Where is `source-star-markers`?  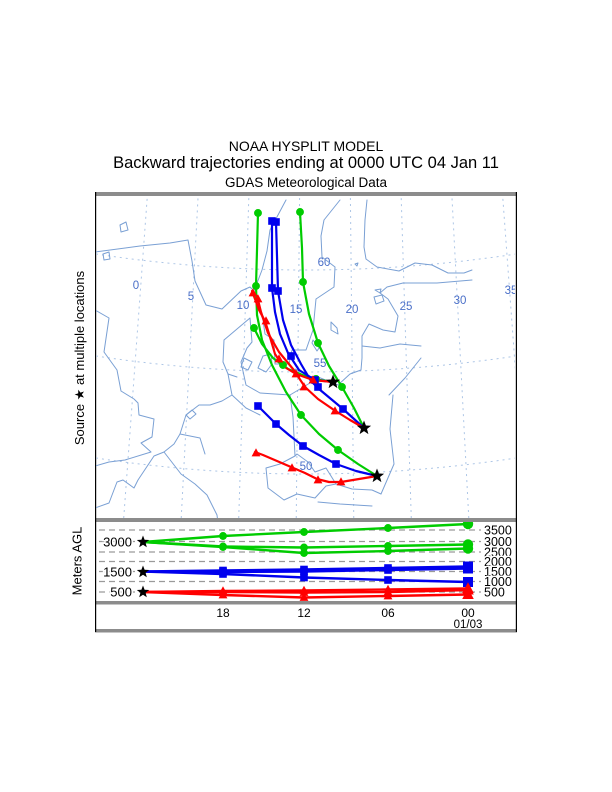
source-star-markers is located at coordinates (355, 428).